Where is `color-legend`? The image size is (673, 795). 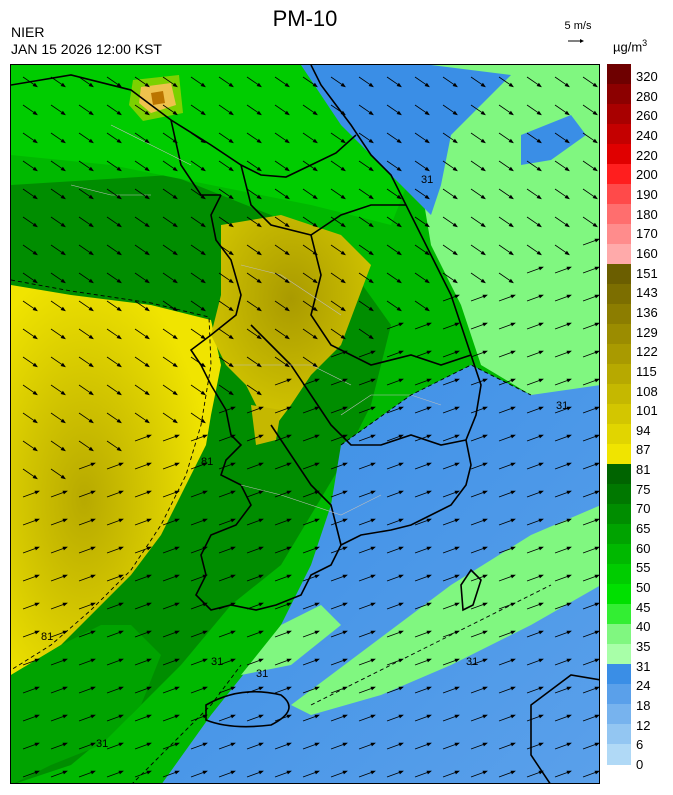 color-legend is located at coordinates (619, 414).